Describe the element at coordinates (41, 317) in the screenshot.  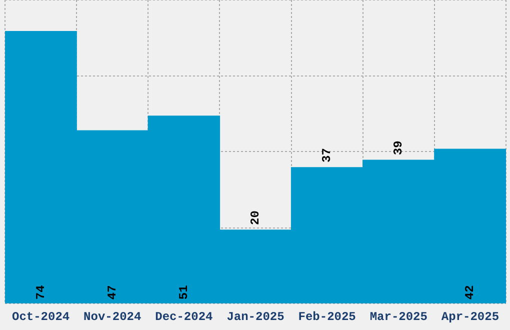
I see `x-tick-label: Oct-2024` at that location.